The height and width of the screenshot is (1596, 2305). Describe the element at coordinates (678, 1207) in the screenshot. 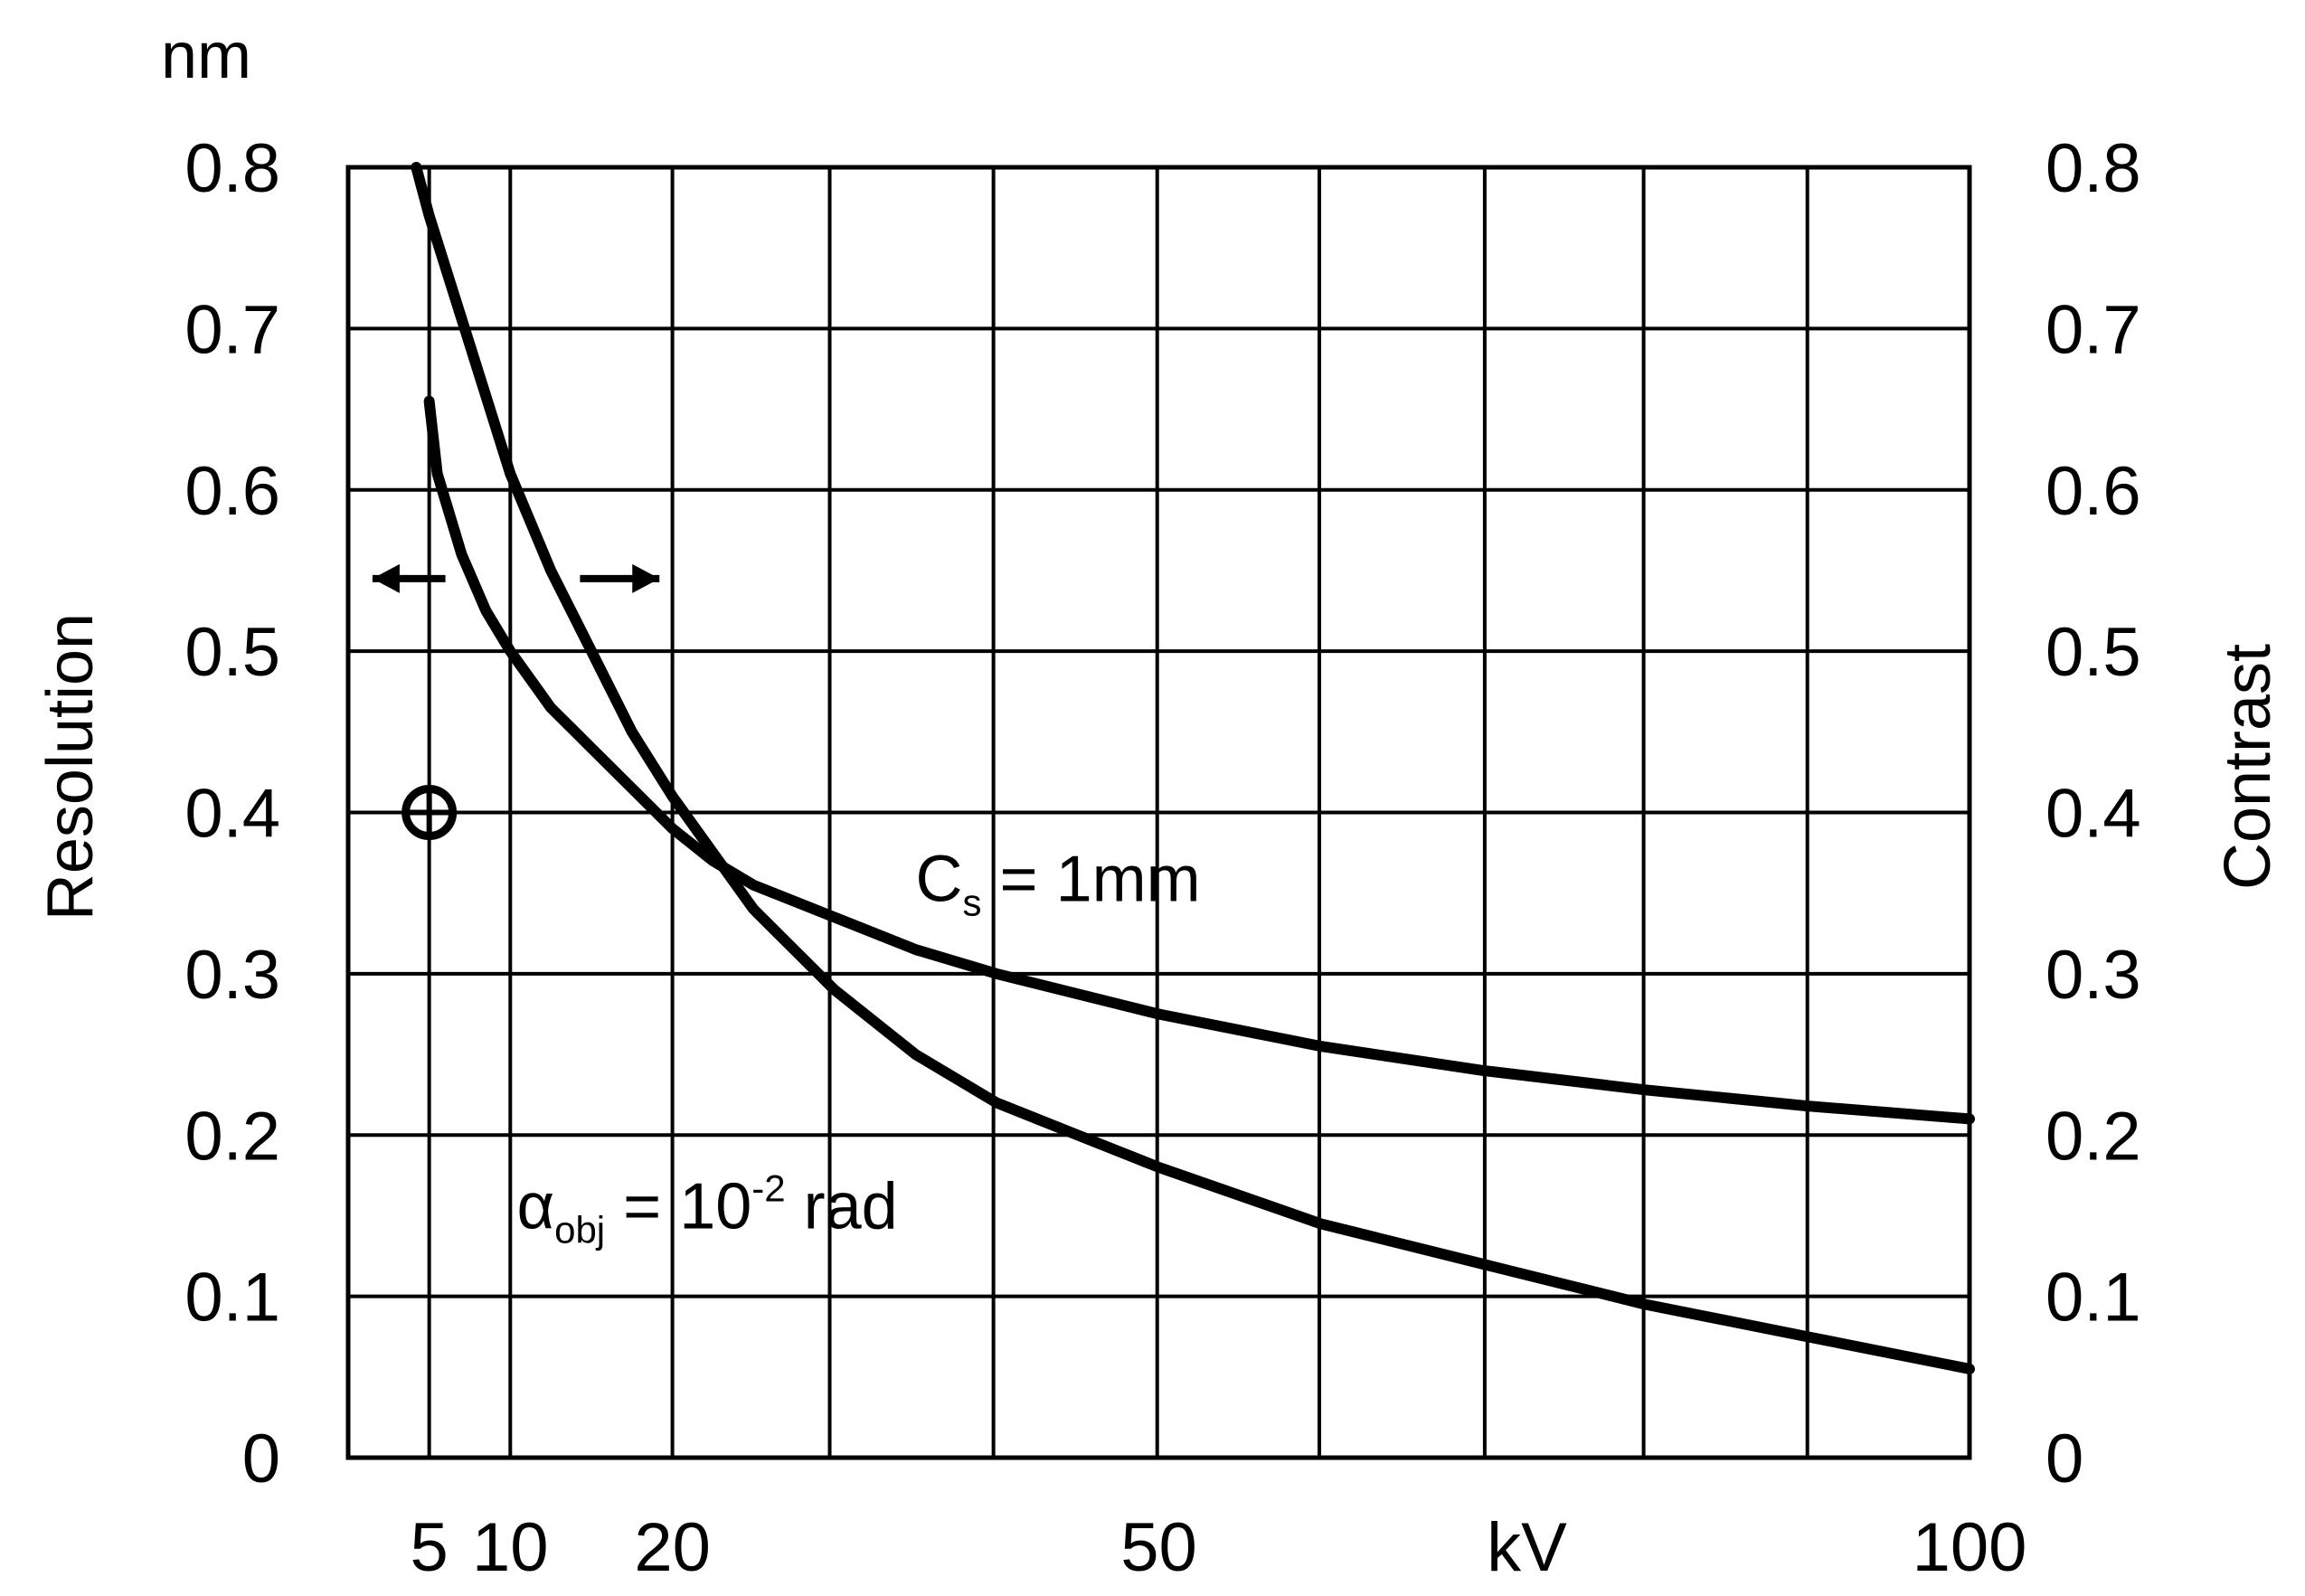

I see `alpha-annotation-rest: = 10` at that location.